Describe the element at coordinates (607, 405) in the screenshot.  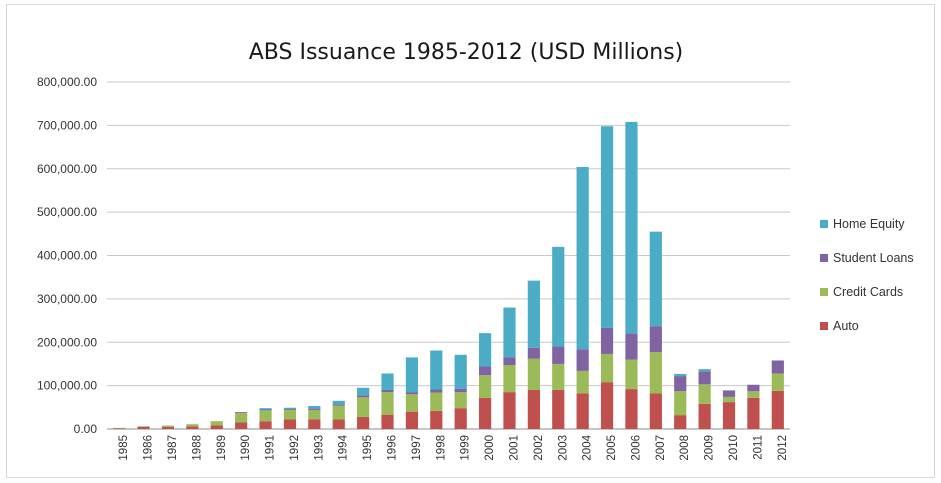
I see `bar-auto-2005` at that location.